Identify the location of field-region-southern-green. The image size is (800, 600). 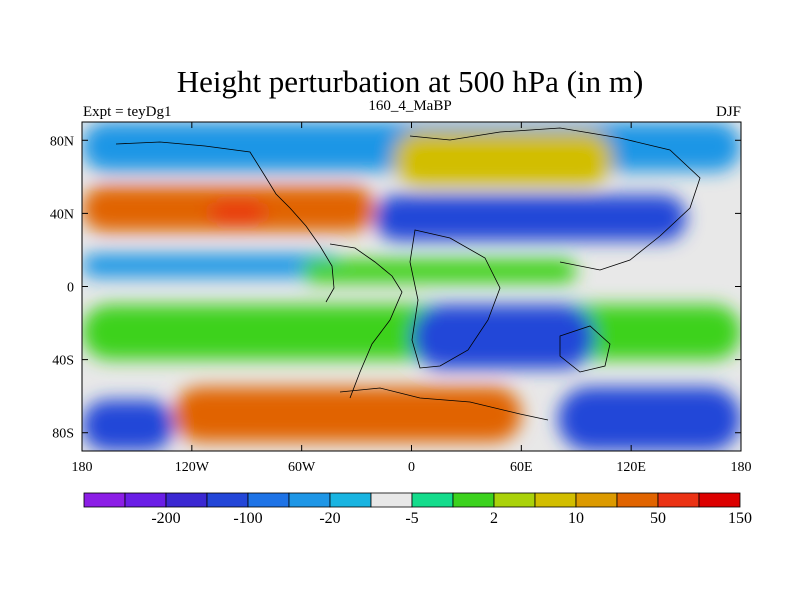
(411, 332).